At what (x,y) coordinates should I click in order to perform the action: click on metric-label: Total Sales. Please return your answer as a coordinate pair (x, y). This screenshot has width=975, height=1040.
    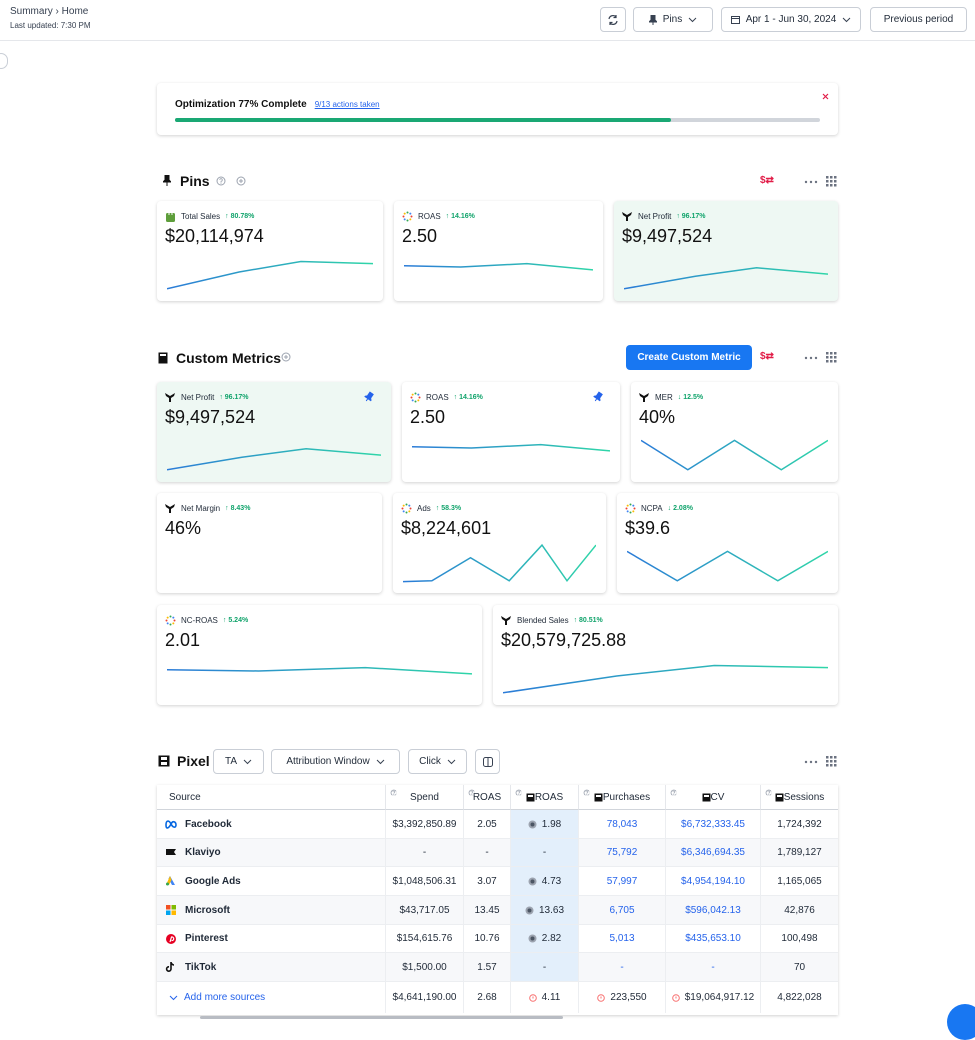
    Looking at the image, I should click on (201, 216).